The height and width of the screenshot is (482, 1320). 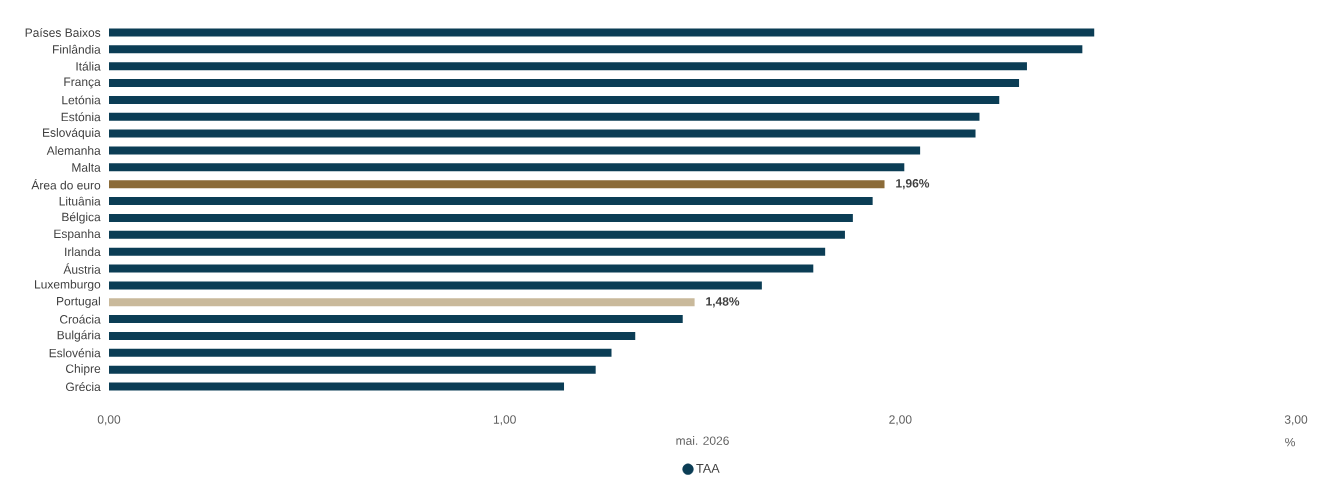 What do you see at coordinates (86, 167) in the screenshot?
I see `y-tick-label: Malta` at bounding box center [86, 167].